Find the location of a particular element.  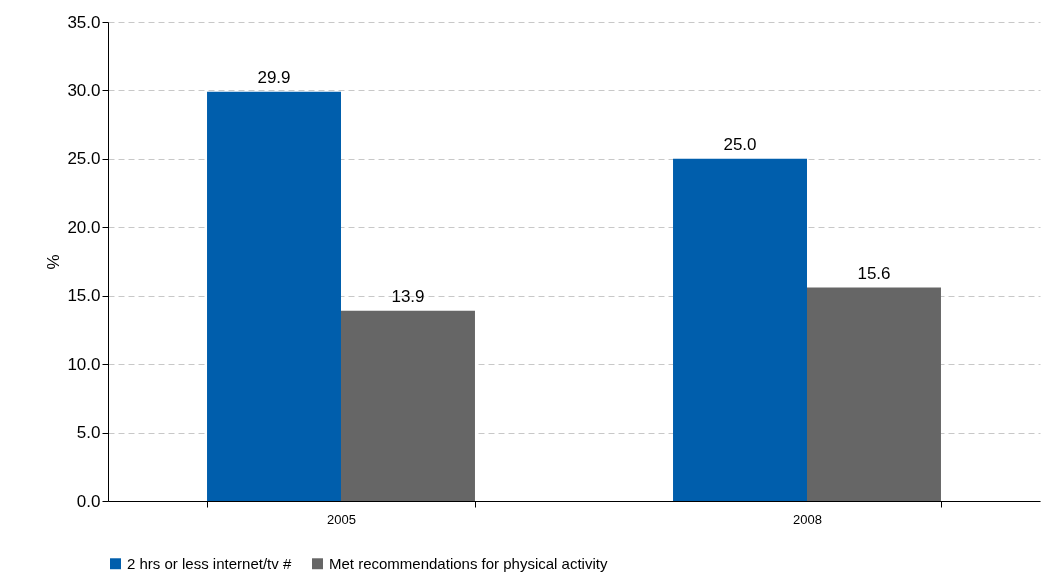

data-label: 25.0 is located at coordinates (740, 144).